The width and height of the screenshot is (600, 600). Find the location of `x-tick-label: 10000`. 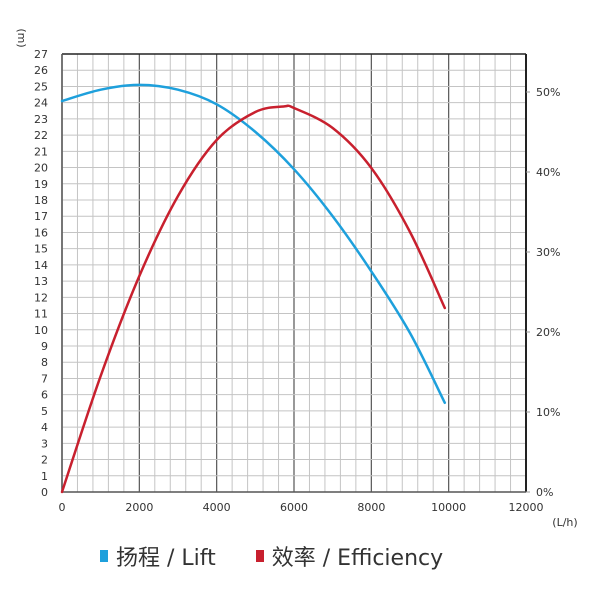

x-tick-label: 10000 is located at coordinates (448, 507).